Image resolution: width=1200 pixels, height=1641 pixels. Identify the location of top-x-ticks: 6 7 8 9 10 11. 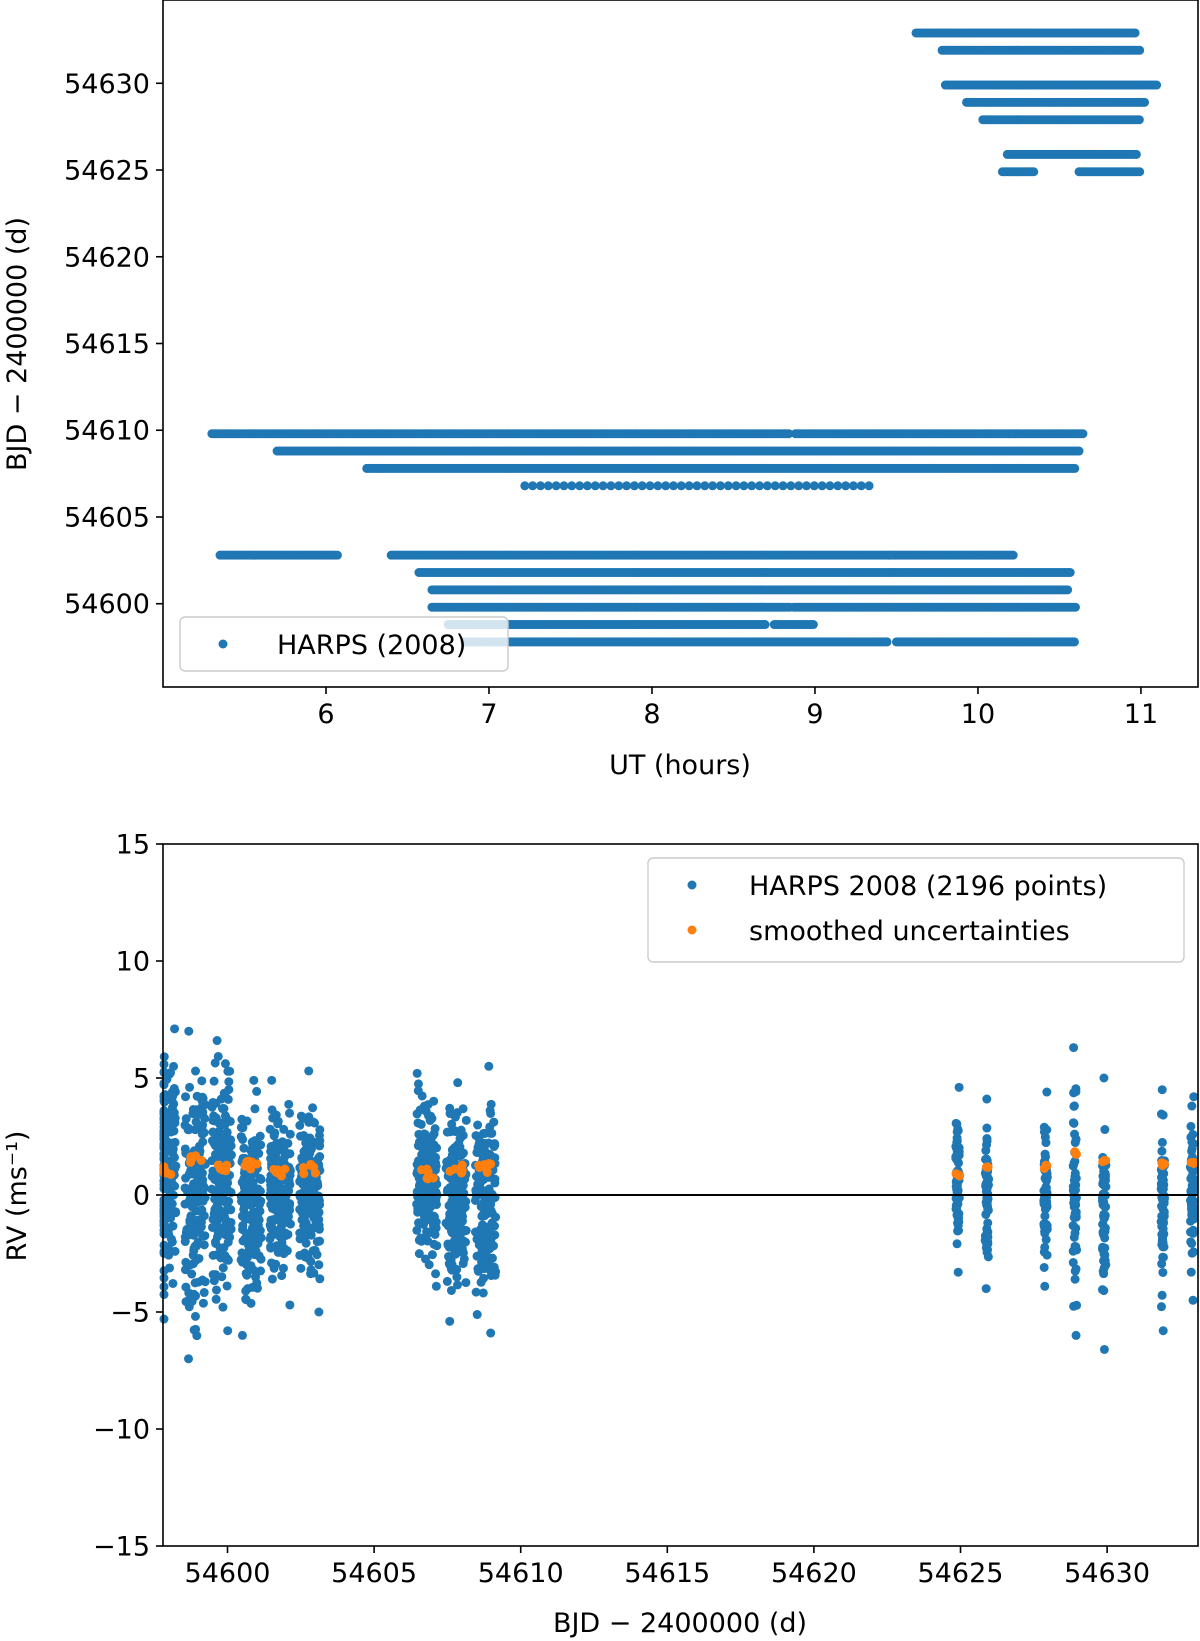
(737, 708).